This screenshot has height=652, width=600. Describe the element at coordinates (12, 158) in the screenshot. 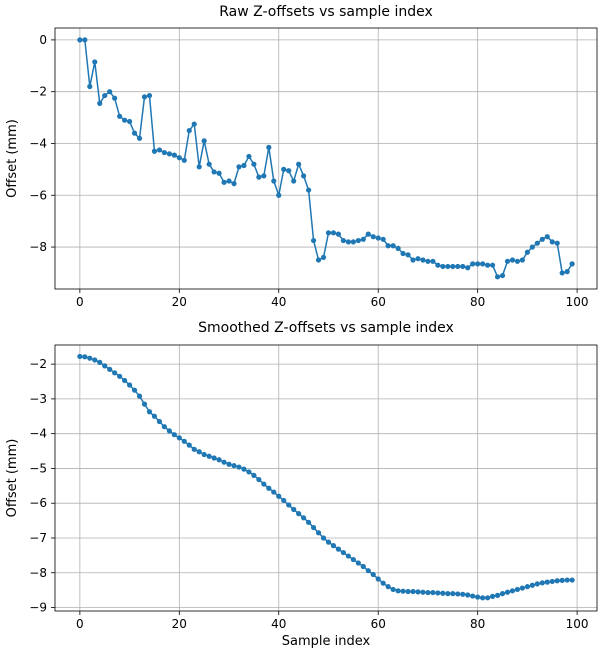

I see `raw-y-axis-label: Offset (mm)` at that location.